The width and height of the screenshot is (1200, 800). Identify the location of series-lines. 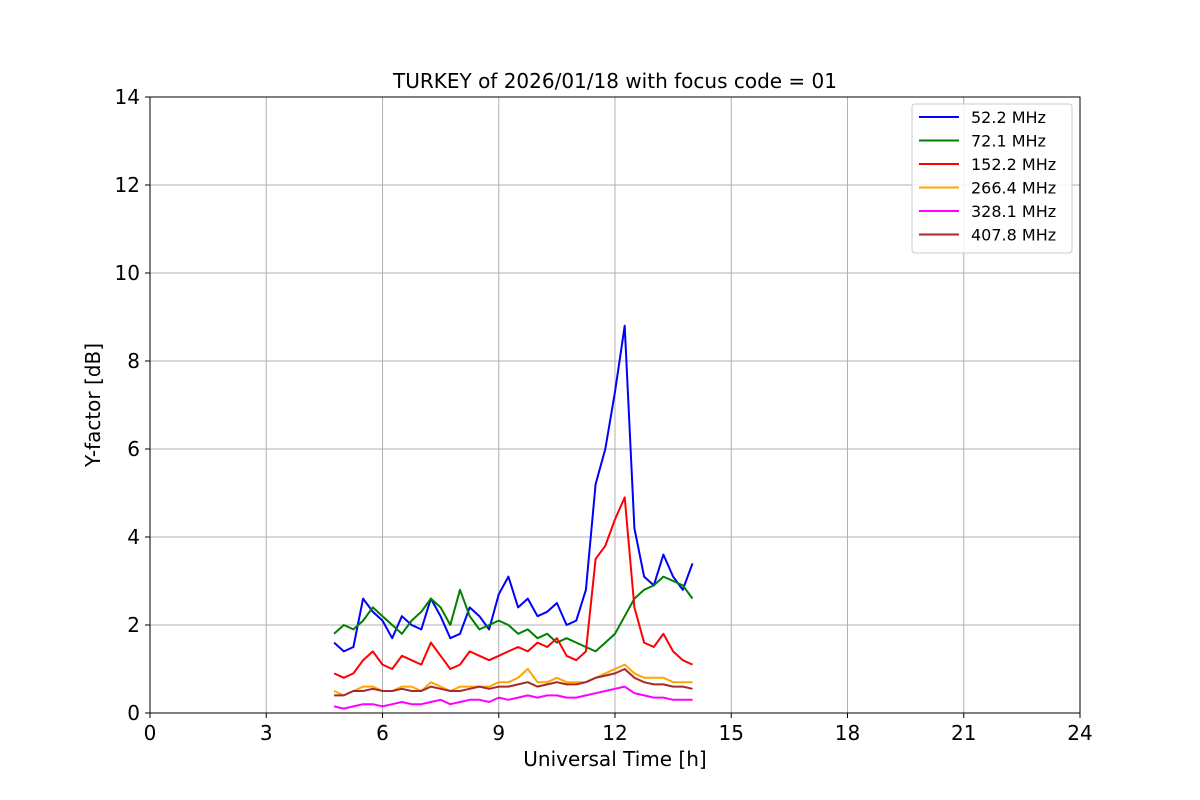
(513, 517).